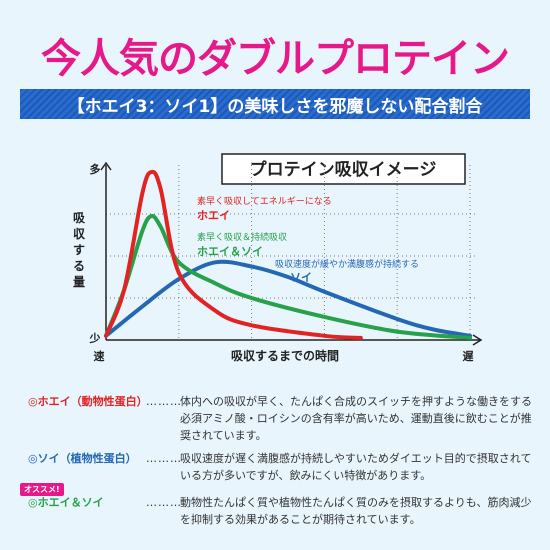  What do you see at coordinates (477, 340) in the screenshot?
I see `x-axis-arrow` at bounding box center [477, 340].